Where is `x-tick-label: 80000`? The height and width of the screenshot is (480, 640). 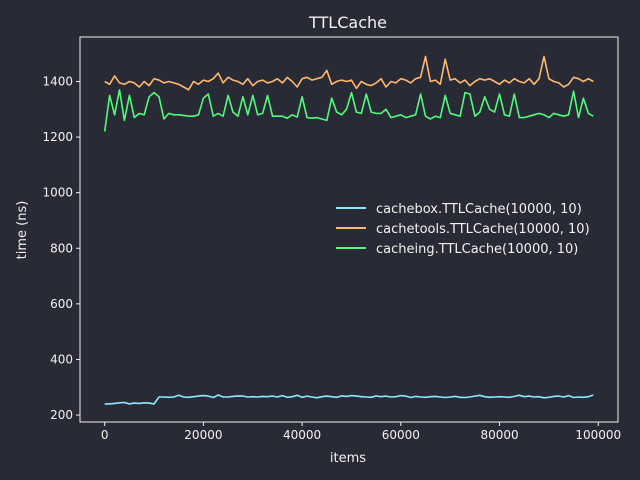 x-tick-label: 80000 is located at coordinates (499, 435).